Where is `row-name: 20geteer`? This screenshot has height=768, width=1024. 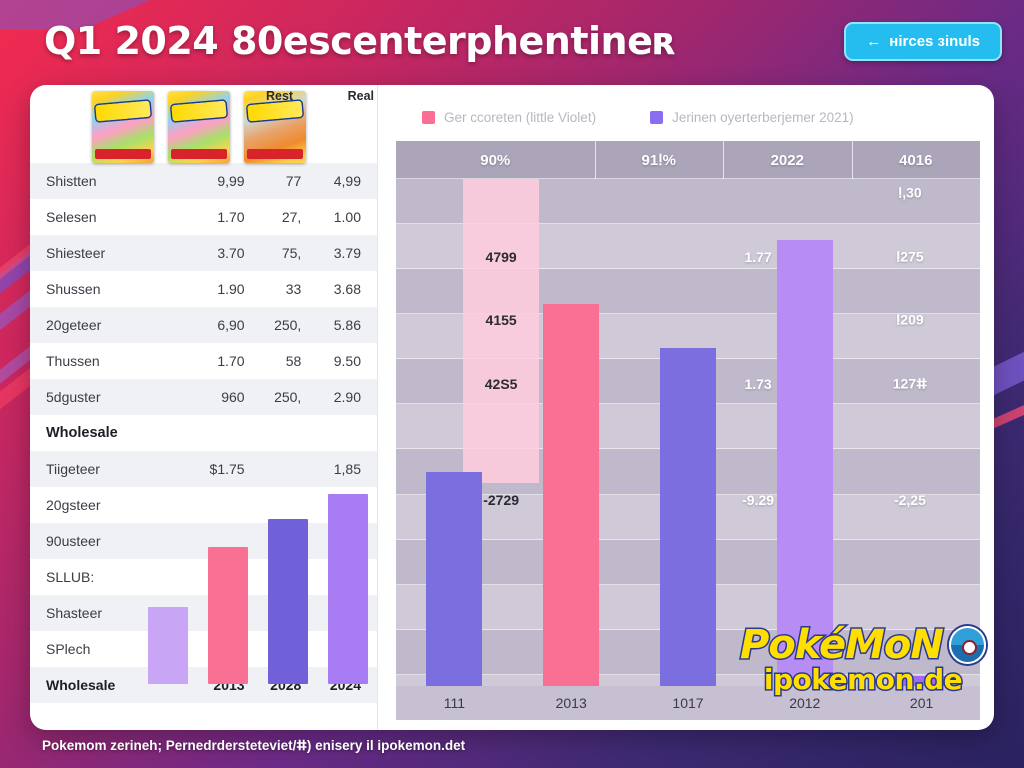 row-name: 20geteer is located at coordinates (74, 325).